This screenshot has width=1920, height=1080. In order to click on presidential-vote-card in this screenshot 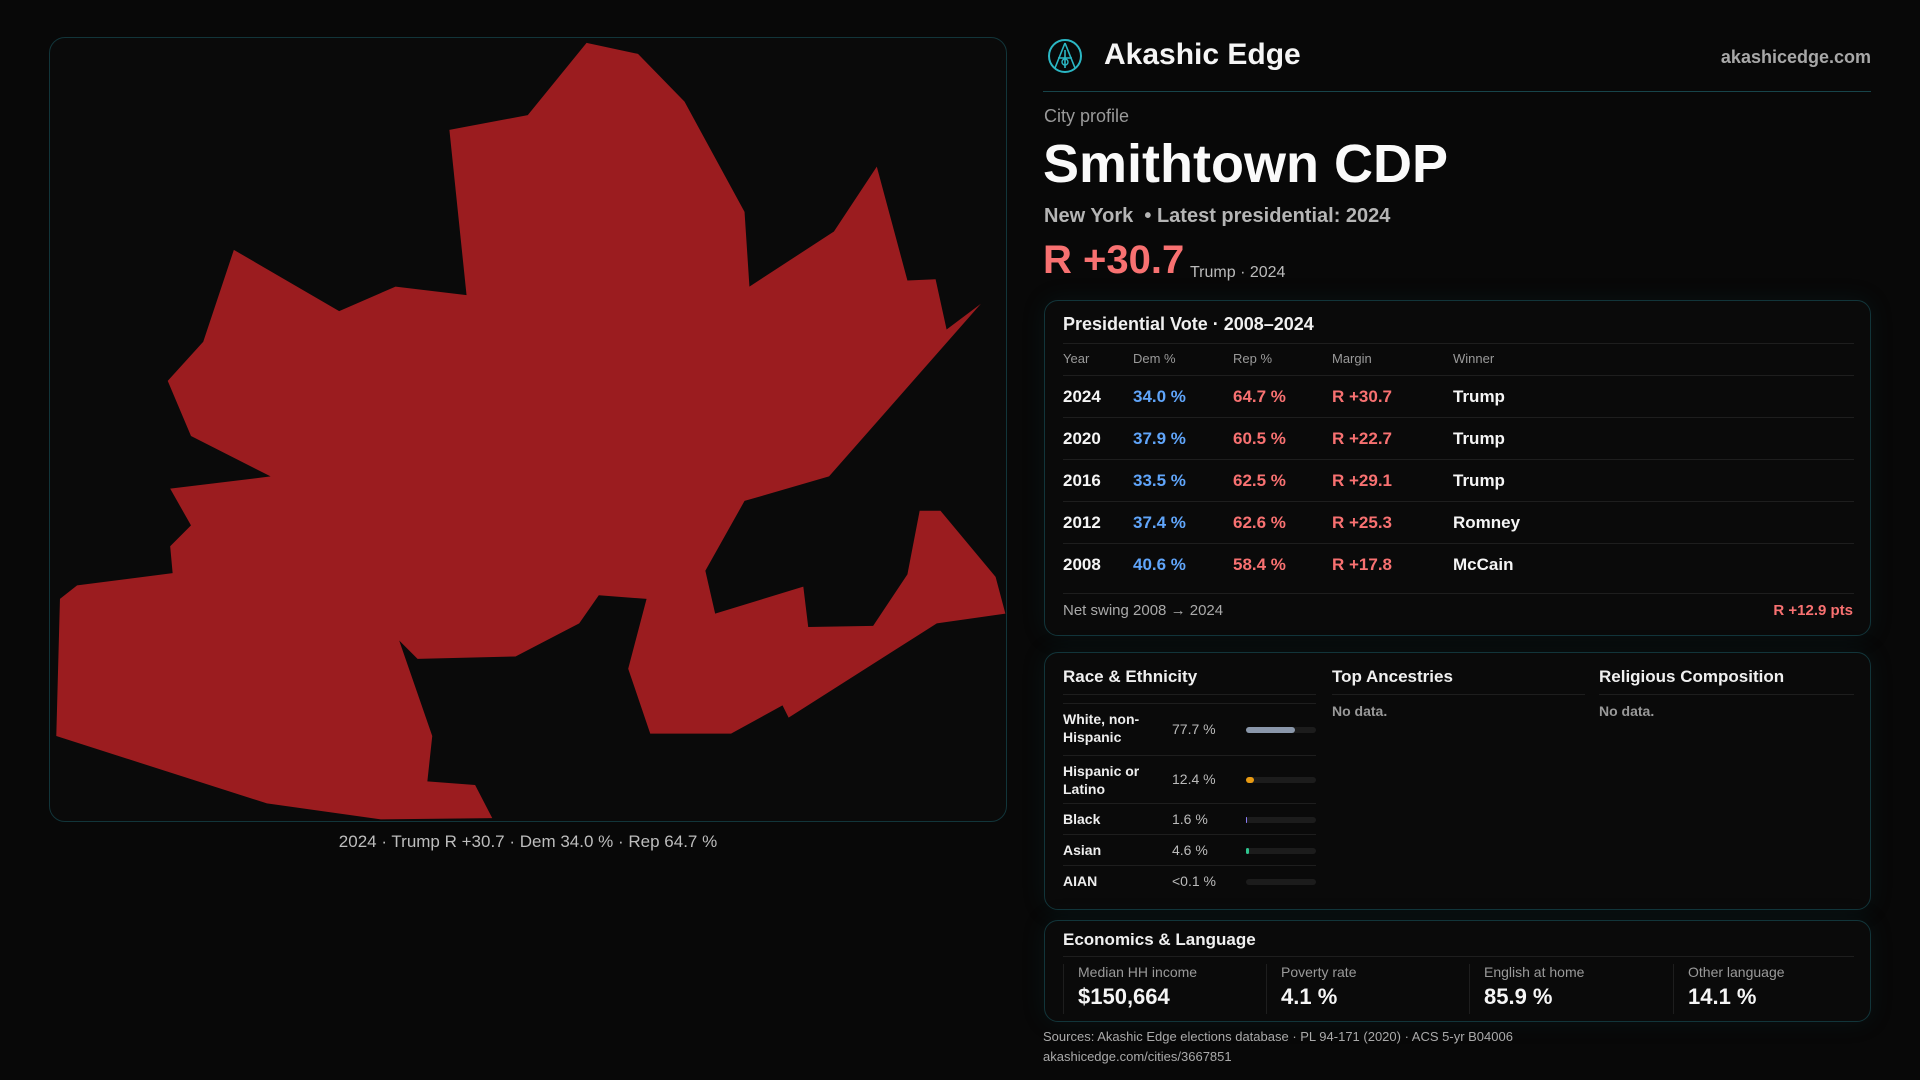, I will do `click(1457, 468)`.